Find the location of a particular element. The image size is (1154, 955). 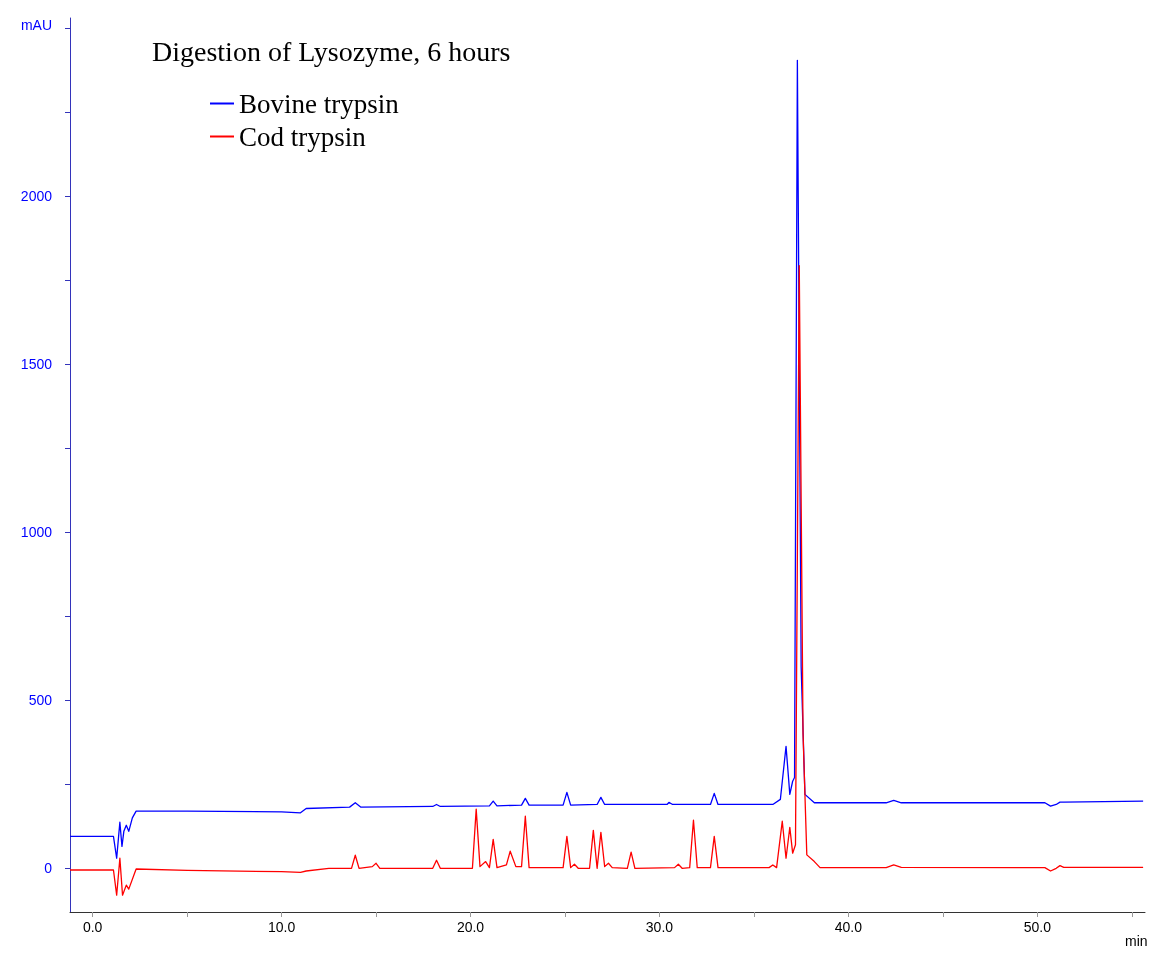

text: Digestion of Lysozyme, 6 hours is located at coordinates (331, 51).